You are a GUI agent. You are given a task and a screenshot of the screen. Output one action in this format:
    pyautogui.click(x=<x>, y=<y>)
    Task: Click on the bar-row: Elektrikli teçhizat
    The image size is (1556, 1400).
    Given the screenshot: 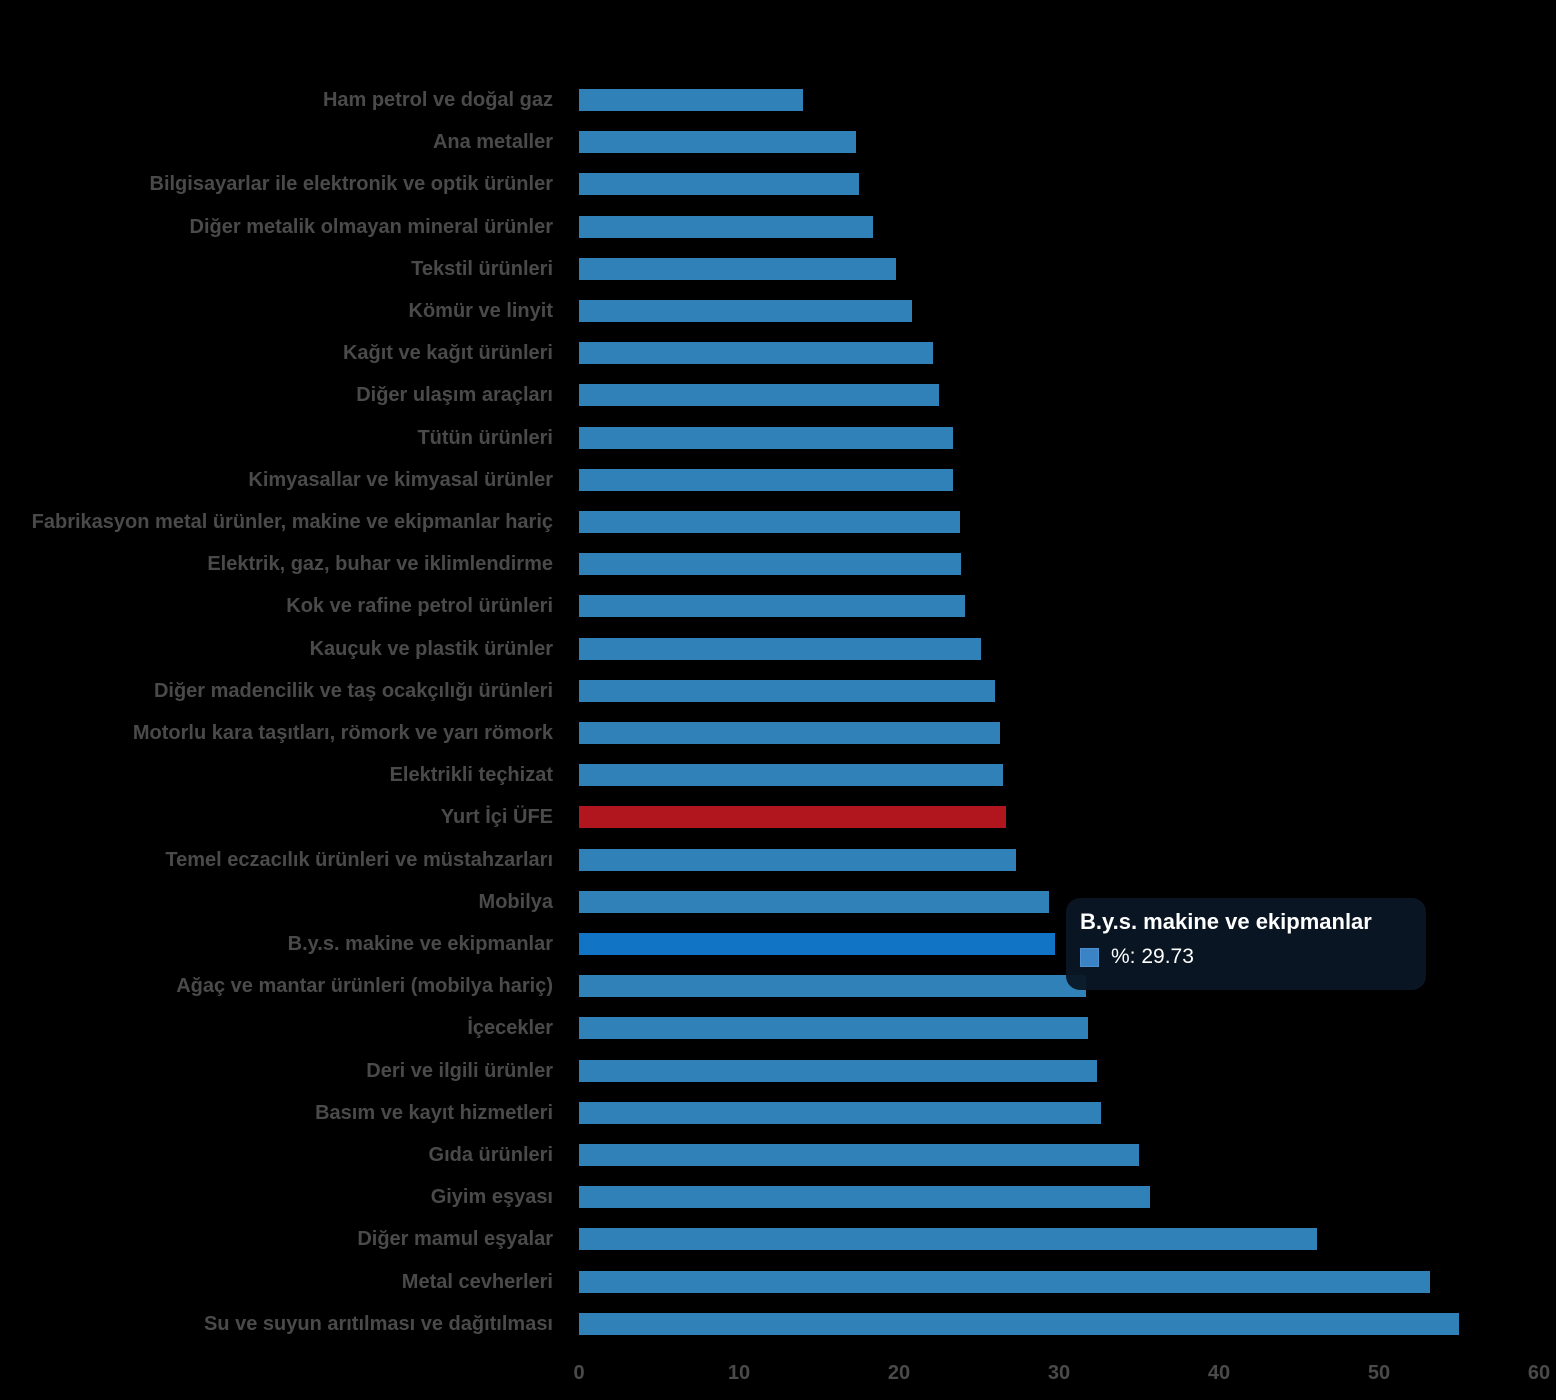 What is the action you would take?
    pyautogui.click(x=778, y=775)
    